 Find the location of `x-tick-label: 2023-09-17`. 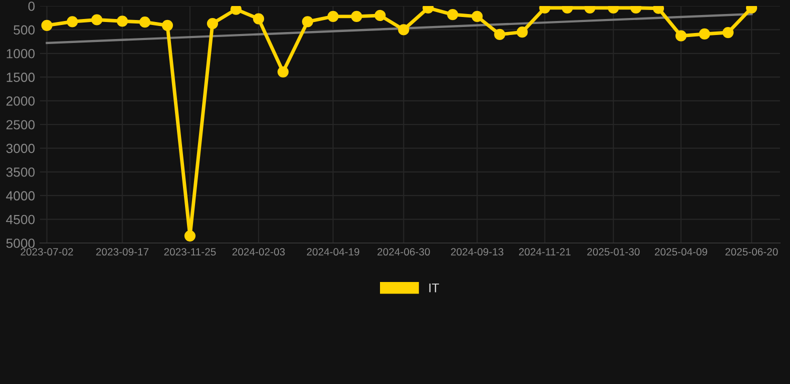

x-tick-label: 2023-09-17 is located at coordinates (122, 252).